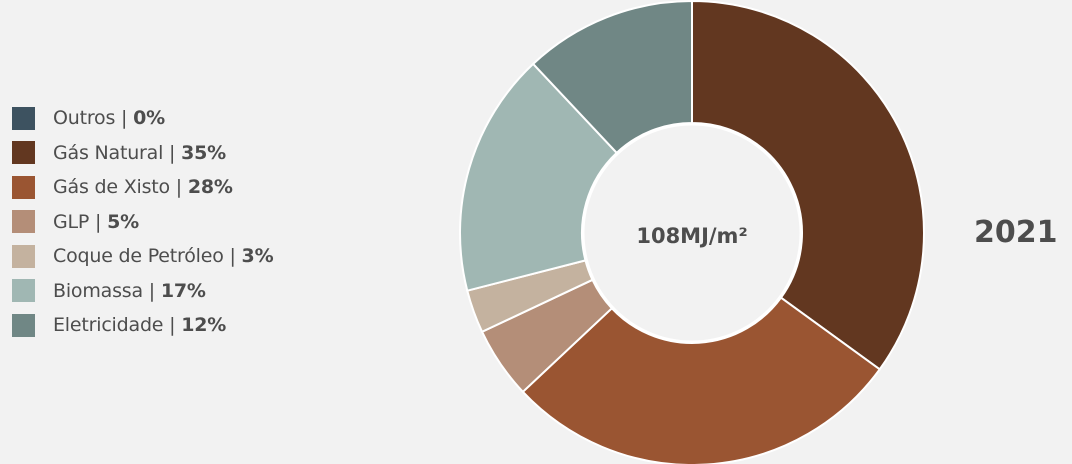  Describe the element at coordinates (204, 325) in the screenshot. I see `legend-percent: 12%` at that location.